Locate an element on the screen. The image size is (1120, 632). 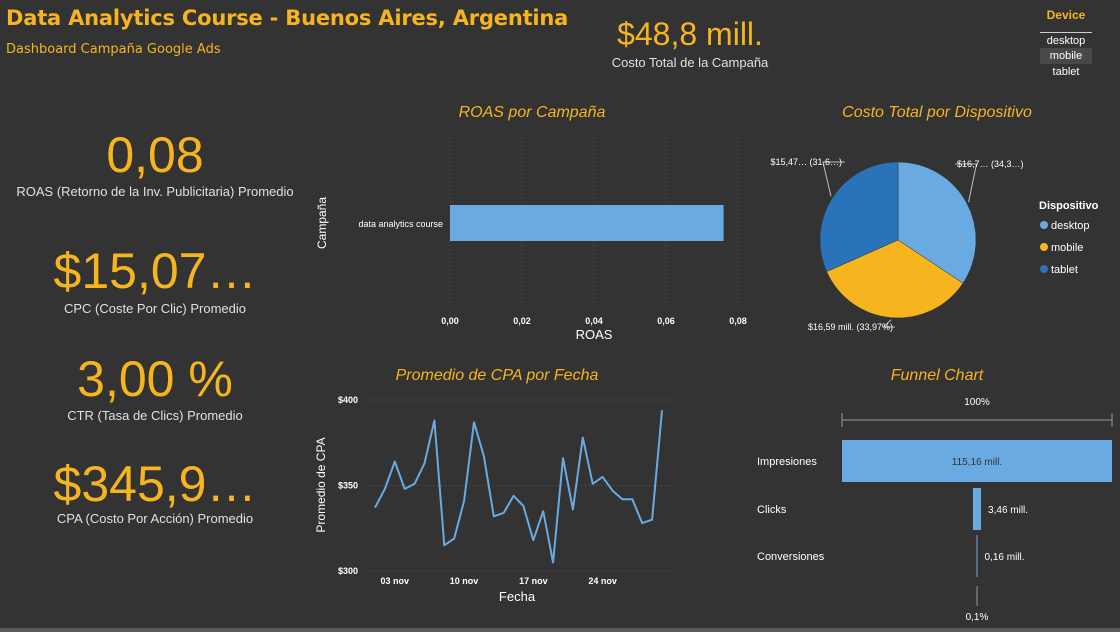
roas-x-tick-label: 0,02 is located at coordinates (522, 321).